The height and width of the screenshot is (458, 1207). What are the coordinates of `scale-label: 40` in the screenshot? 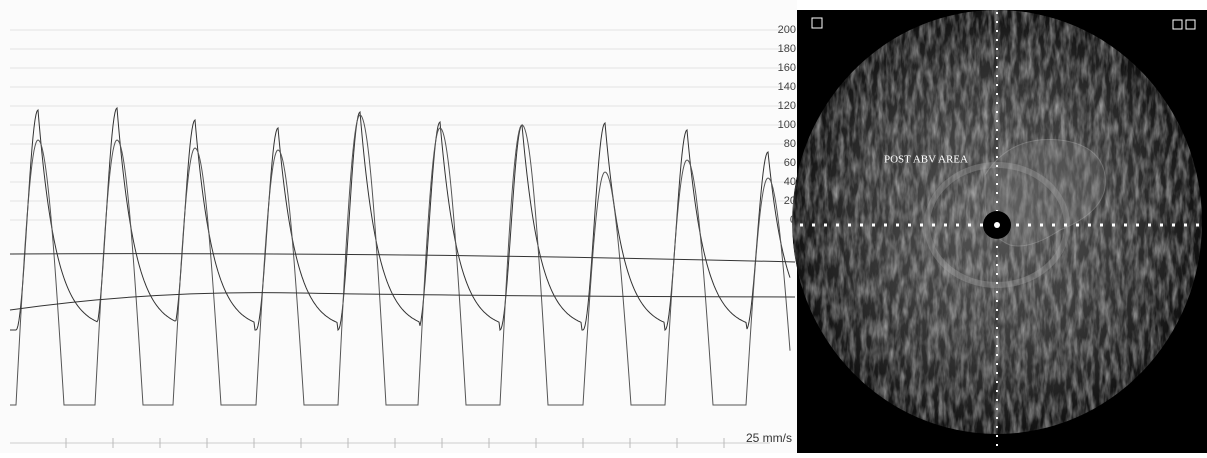 It's located at (790, 182).